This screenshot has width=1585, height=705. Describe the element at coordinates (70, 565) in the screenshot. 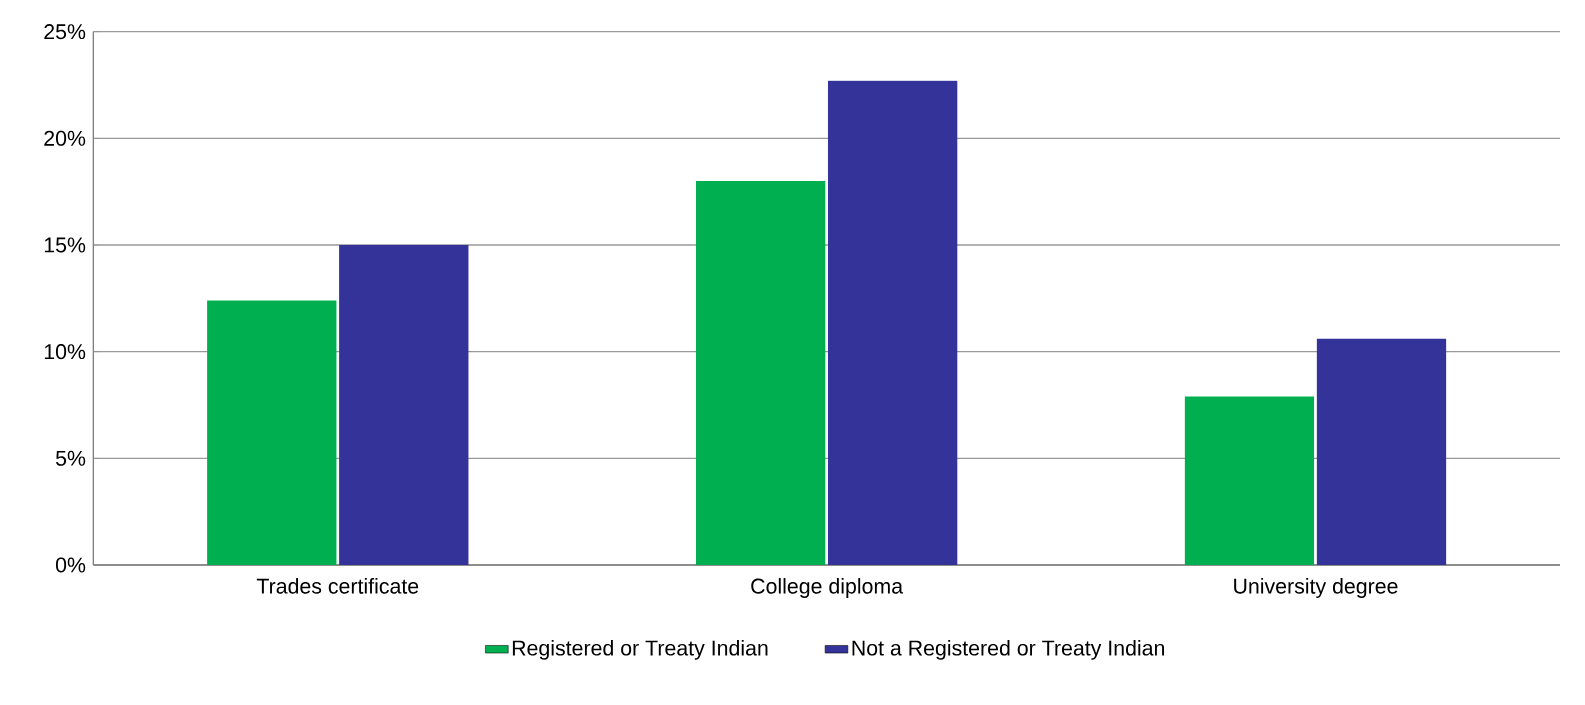

I see `y-tick-label: 0%` at that location.